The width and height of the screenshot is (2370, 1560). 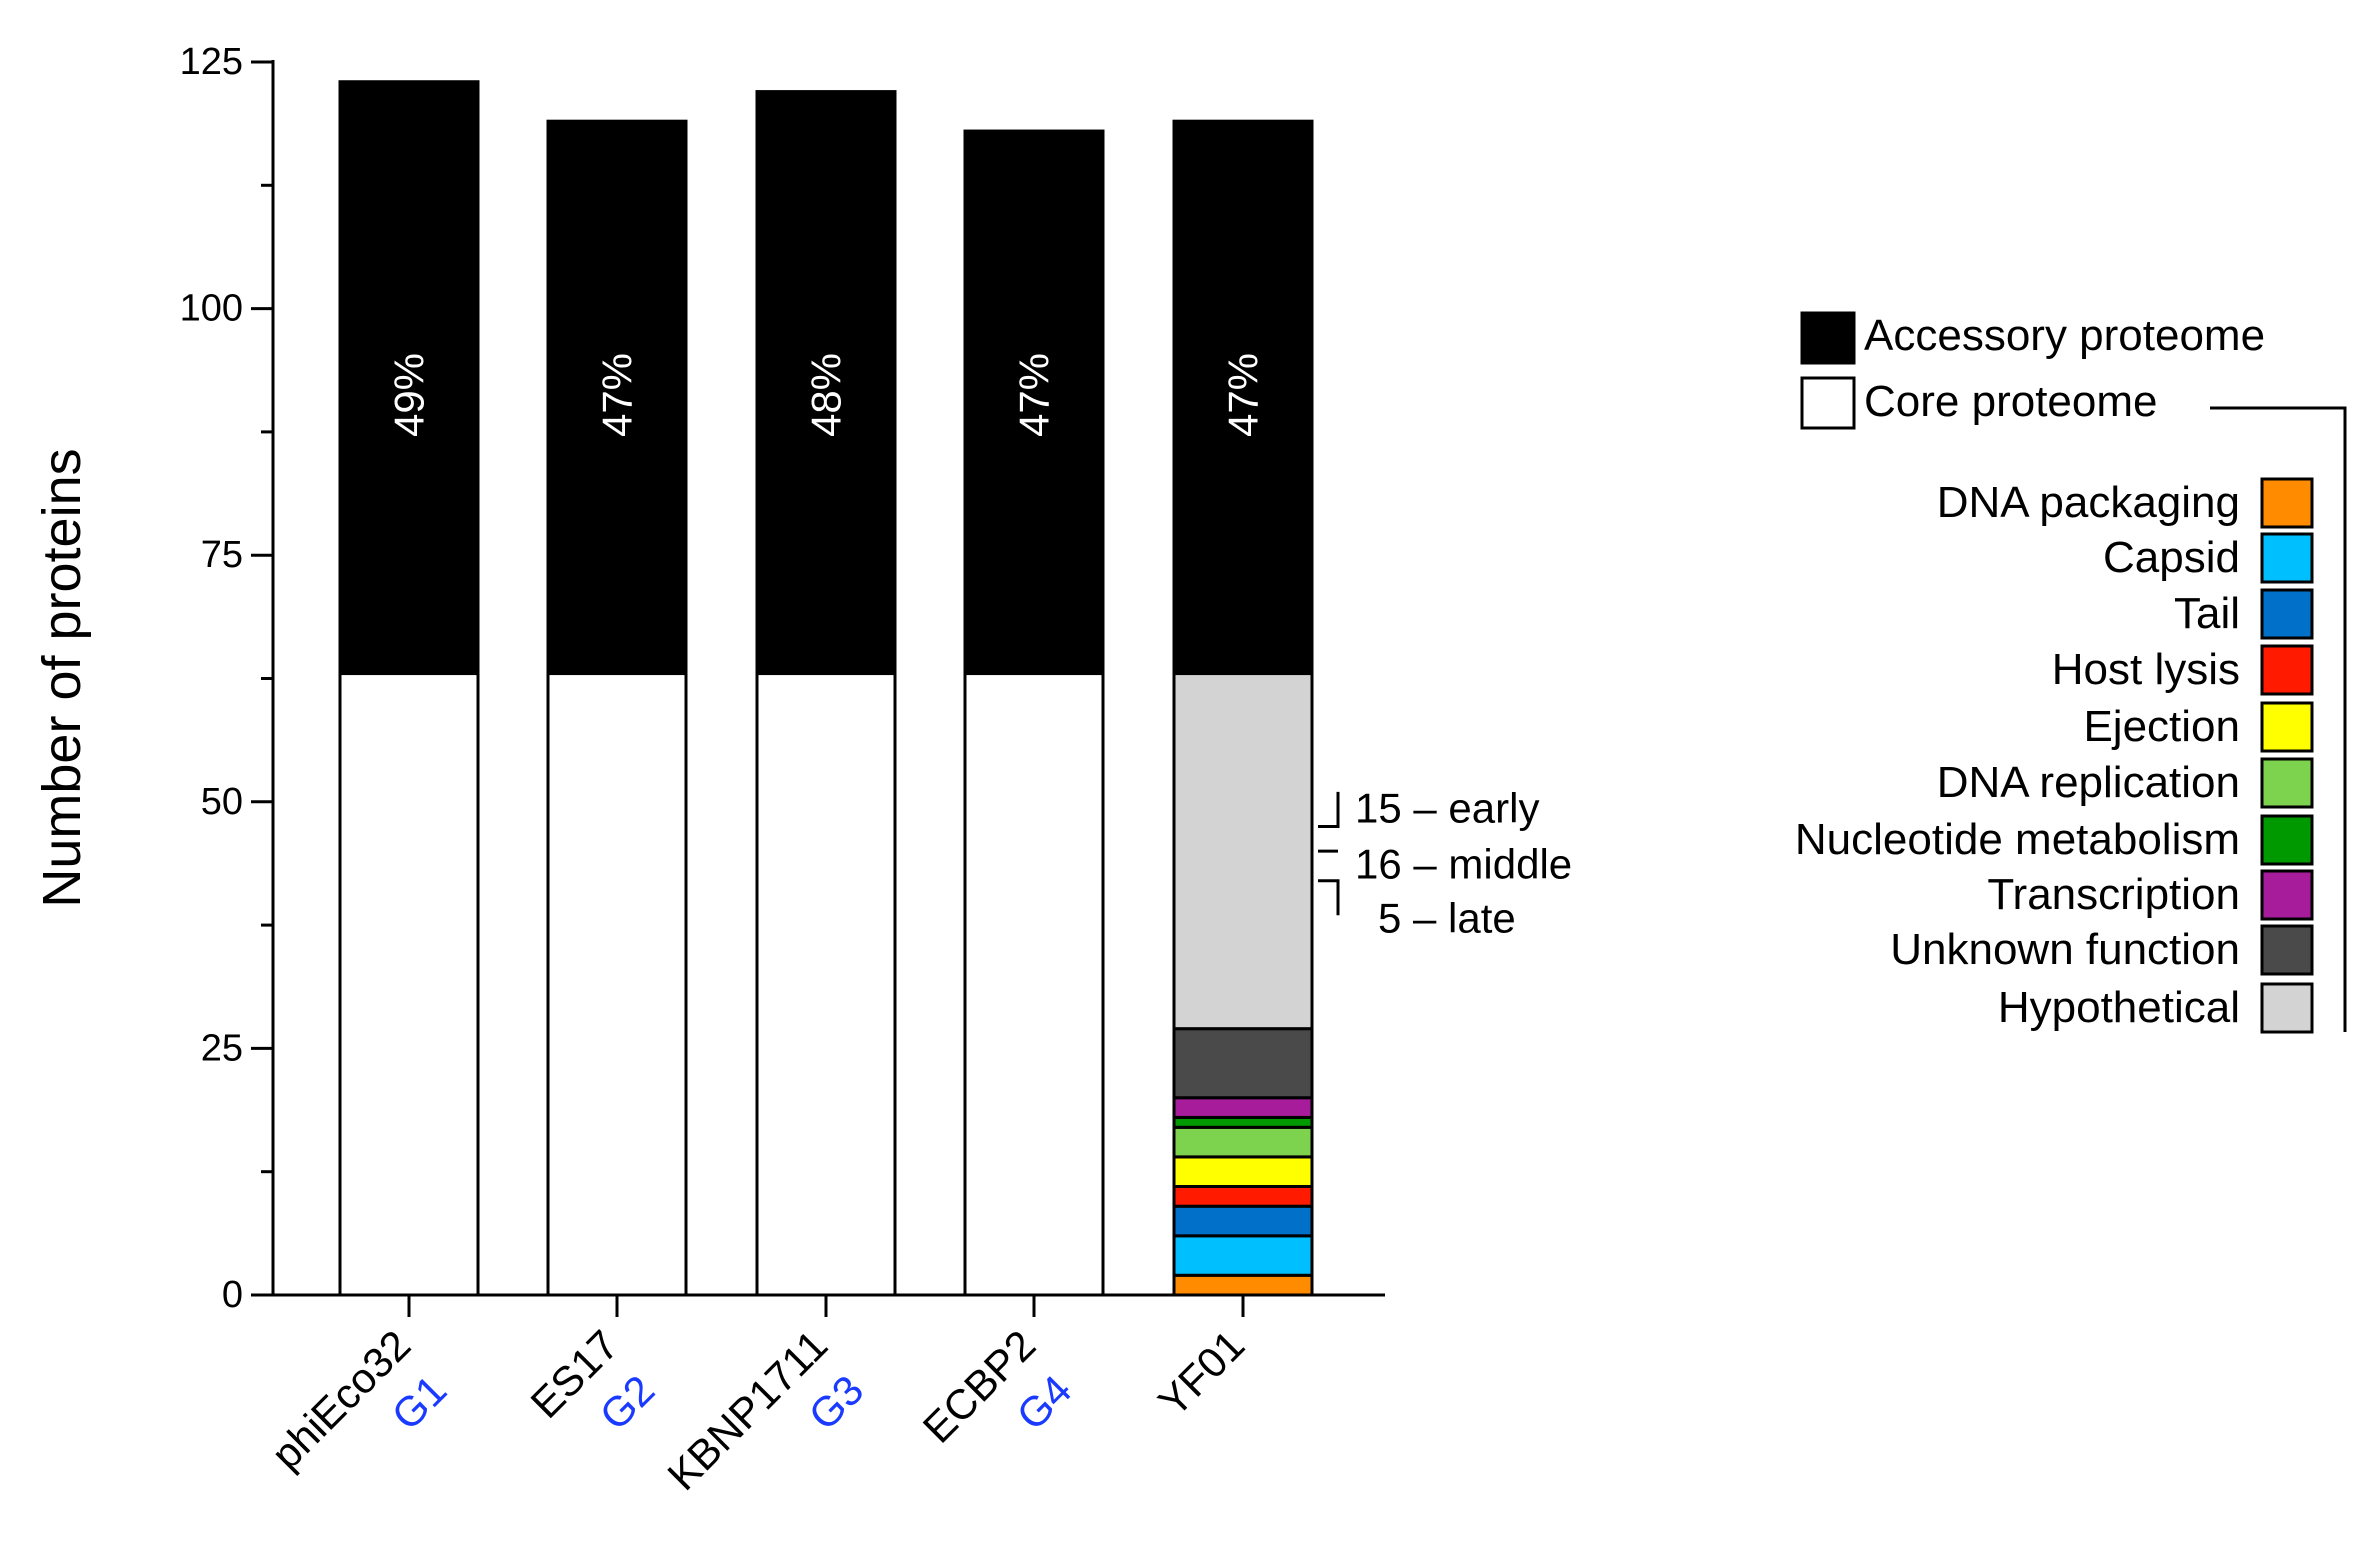 What do you see at coordinates (1329, 897) in the screenshot?
I see `bracket-late` at bounding box center [1329, 897].